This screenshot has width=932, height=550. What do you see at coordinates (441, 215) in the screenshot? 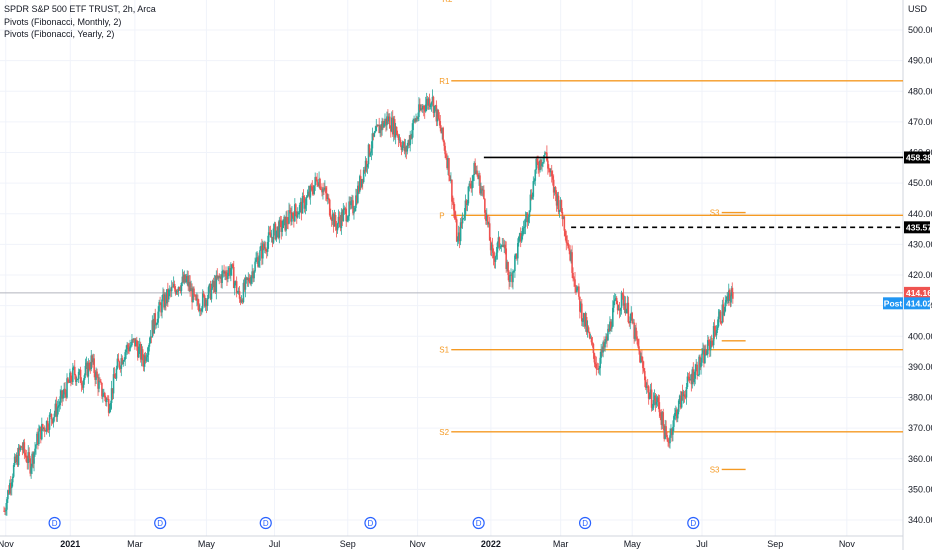
I see `pivot-level-label: P` at bounding box center [441, 215].